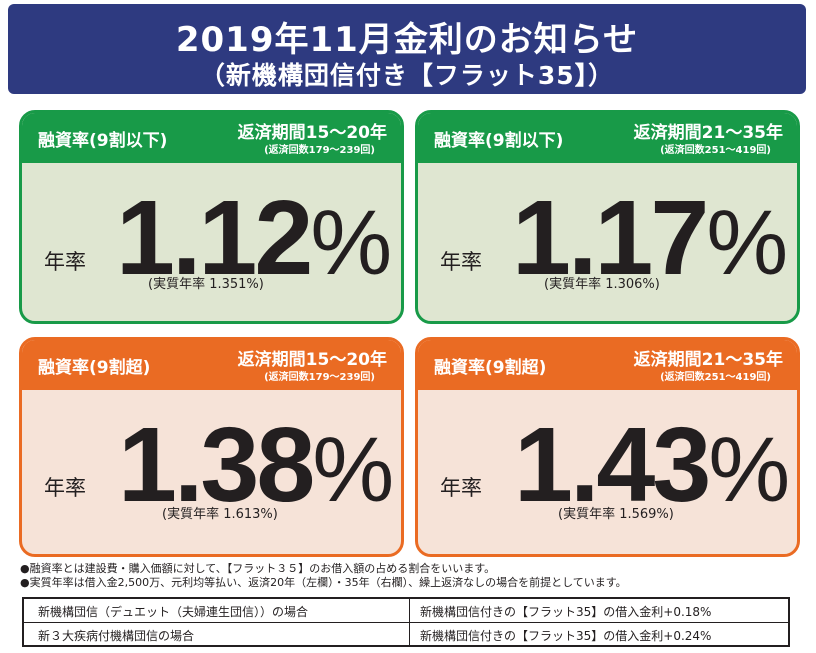 This screenshot has width=816, height=653. Describe the element at coordinates (610, 238) in the screenshot. I see `rate-value: 1.17` at that location.